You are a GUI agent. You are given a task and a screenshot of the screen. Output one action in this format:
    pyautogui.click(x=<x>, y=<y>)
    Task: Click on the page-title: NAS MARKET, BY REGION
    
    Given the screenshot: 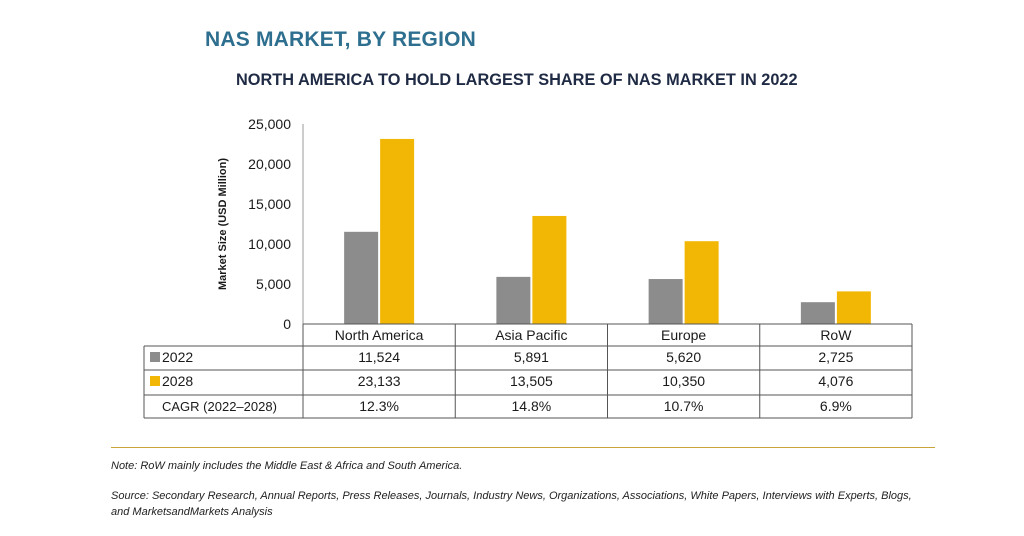 What is the action you would take?
    pyautogui.click(x=341, y=39)
    